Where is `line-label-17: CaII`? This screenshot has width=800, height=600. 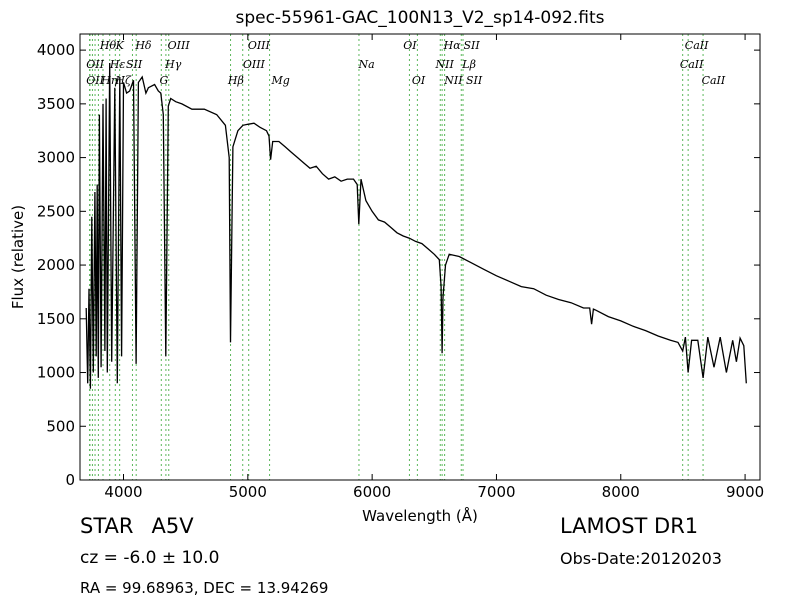
line-label-17: CaII is located at coordinates (692, 64).